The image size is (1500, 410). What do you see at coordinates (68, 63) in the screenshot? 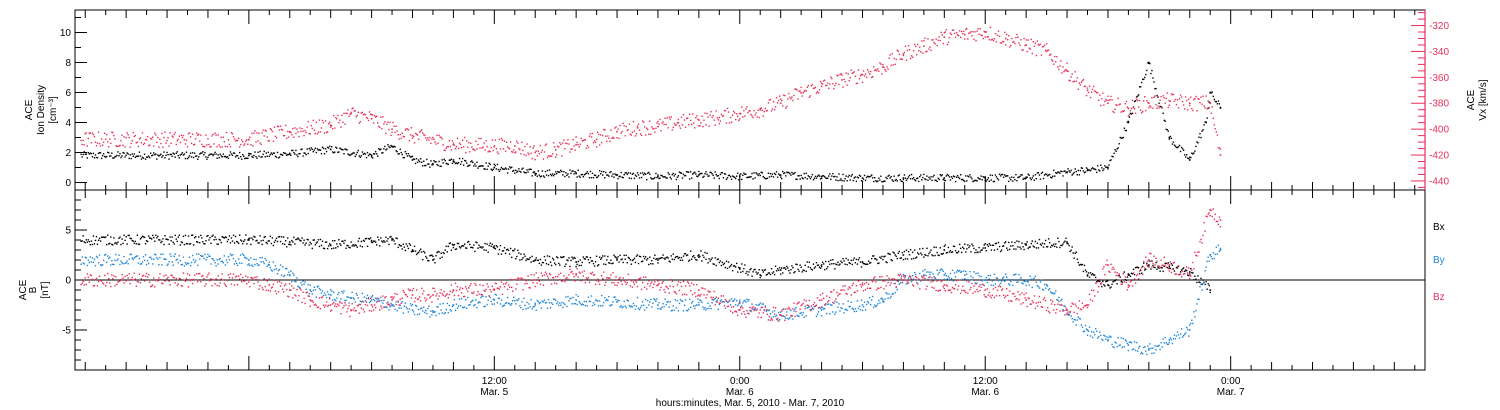
I see `y-tick-label: 8` at bounding box center [68, 63].